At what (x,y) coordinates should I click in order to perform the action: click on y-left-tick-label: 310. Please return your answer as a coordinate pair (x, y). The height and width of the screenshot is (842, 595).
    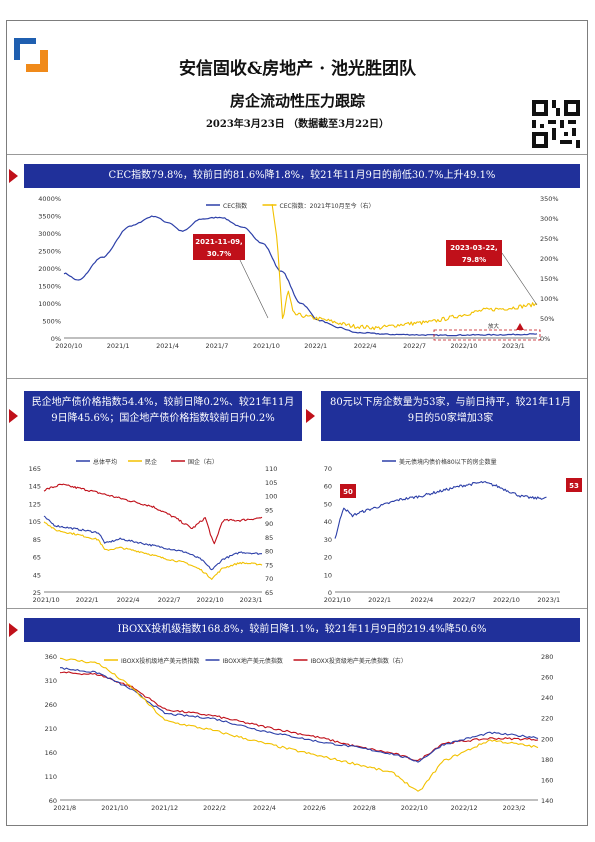
    Looking at the image, I should click on (51, 681).